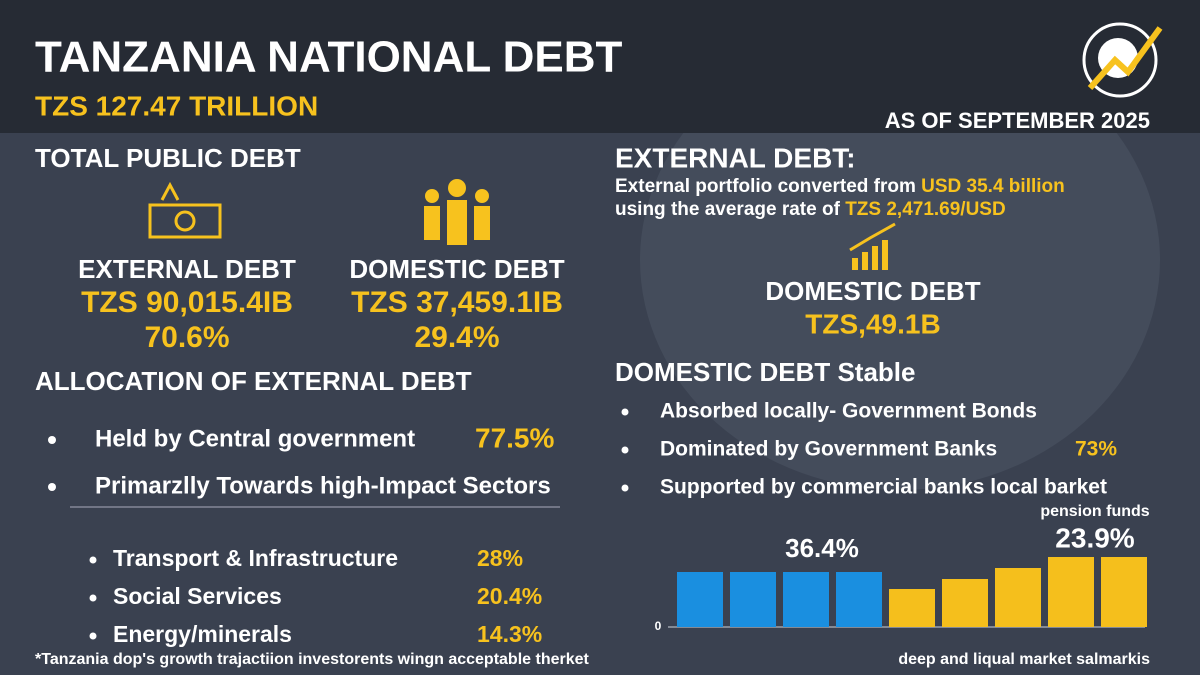  I want to click on sector-text: Transport & Infrastructure, so click(255, 558).